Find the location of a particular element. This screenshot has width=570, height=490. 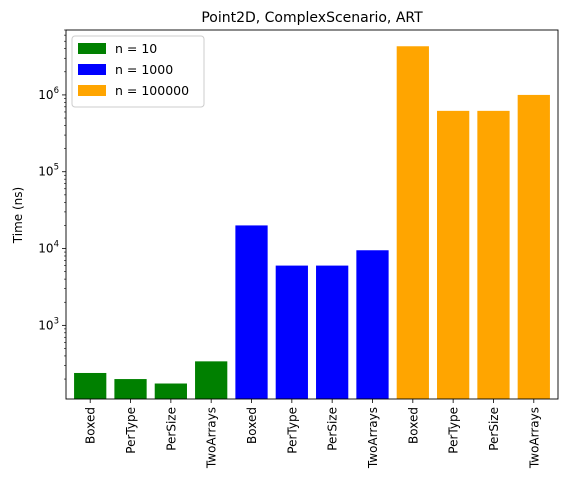

legend: n = 10 n = 1000 n = 100000 is located at coordinates (138, 71).